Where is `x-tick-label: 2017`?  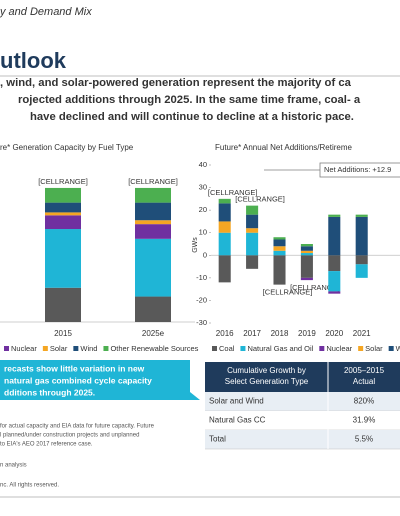 x-tick-label: 2017 is located at coordinates (252, 333).